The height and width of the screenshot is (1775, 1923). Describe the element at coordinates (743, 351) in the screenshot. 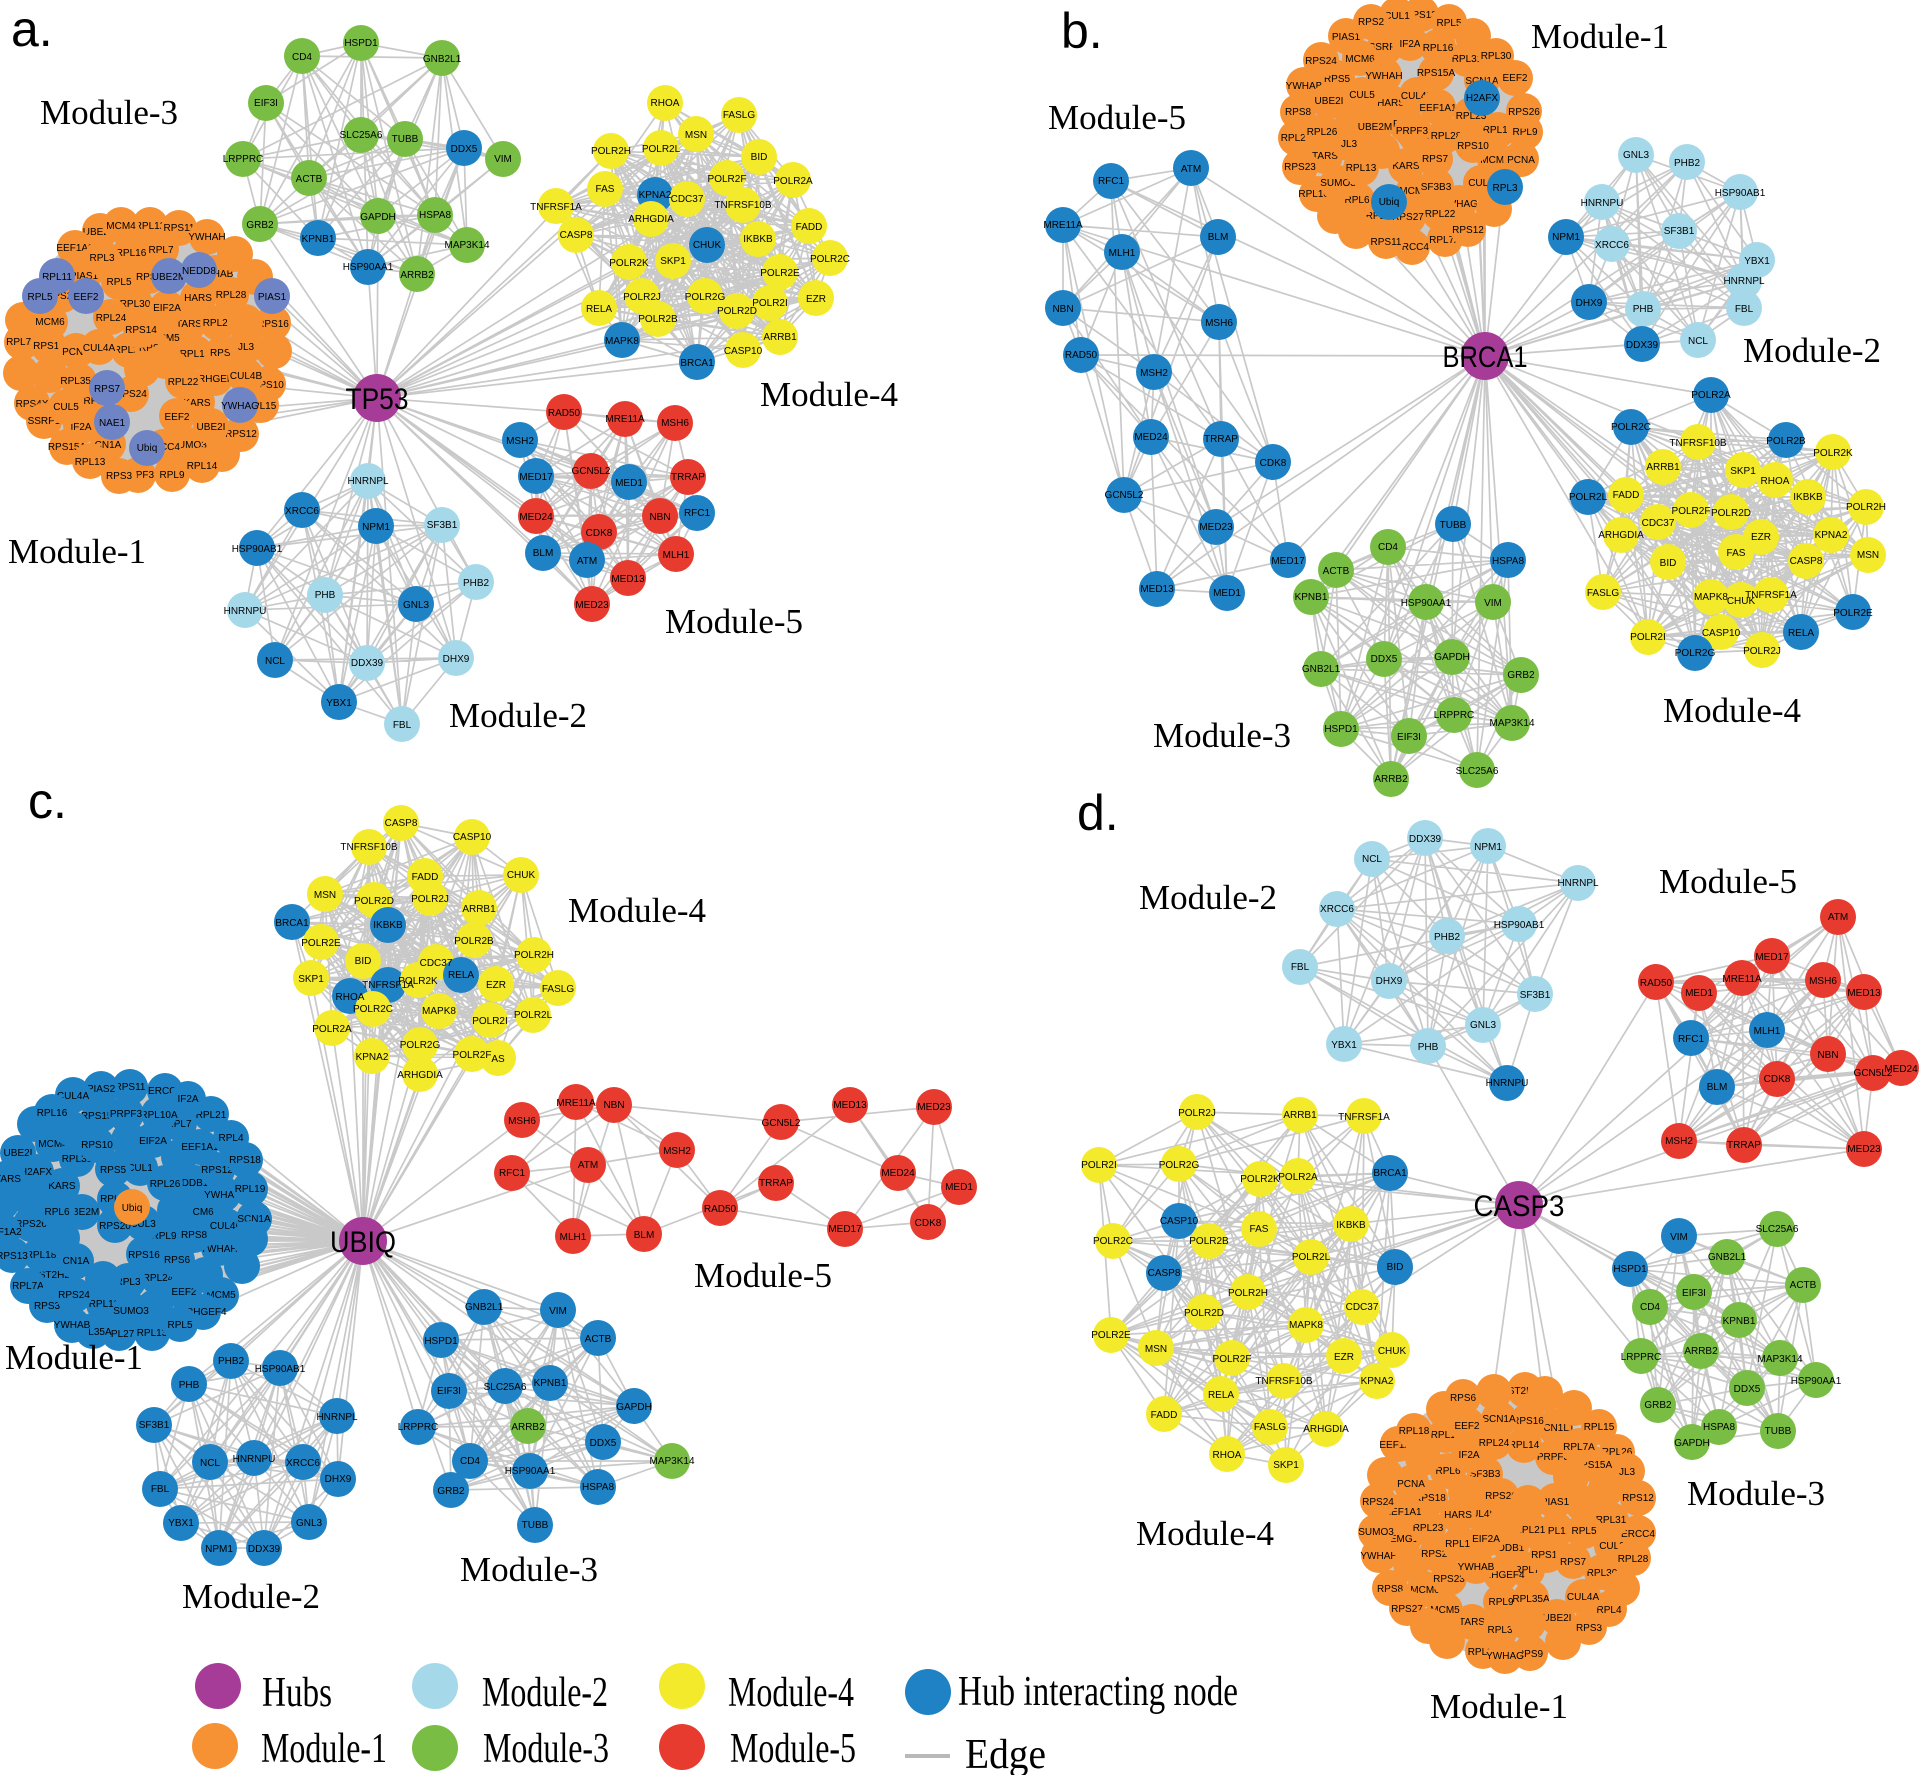

I see `svg-text: CASP10` at that location.